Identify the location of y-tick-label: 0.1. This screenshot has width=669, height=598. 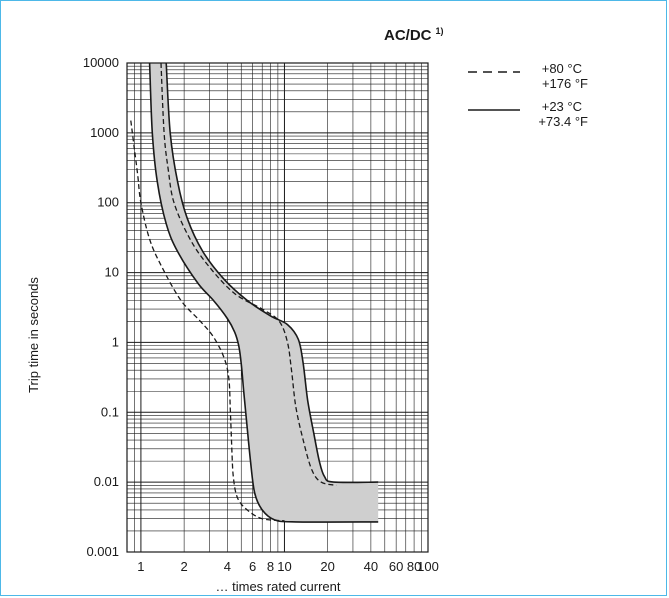
(110, 411).